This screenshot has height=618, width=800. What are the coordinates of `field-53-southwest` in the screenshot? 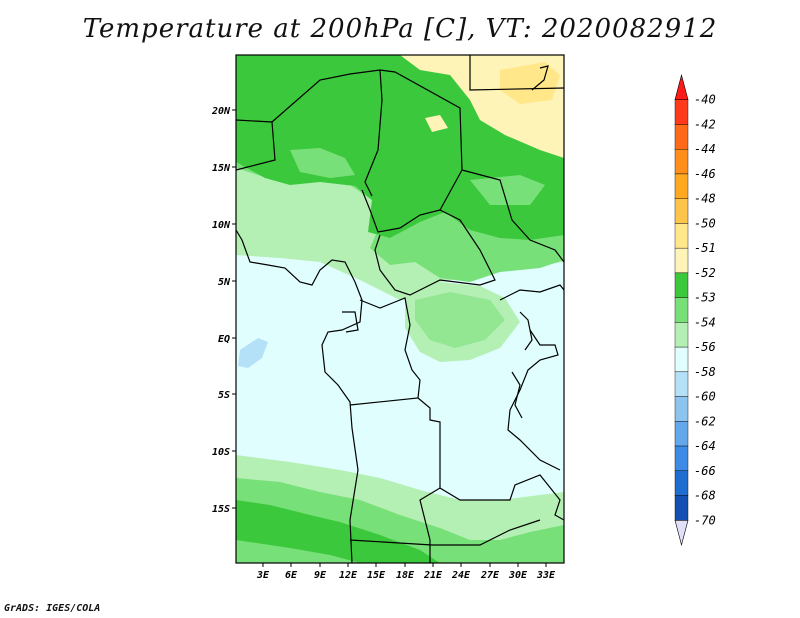 It's located at (298, 551).